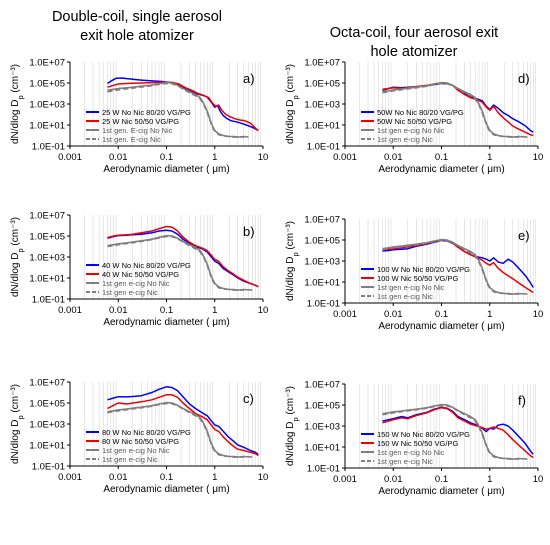  What do you see at coordinates (15, 275) in the screenshot?
I see `panel-b-y-axis-label-main: dN/dlog D` at bounding box center [15, 275].